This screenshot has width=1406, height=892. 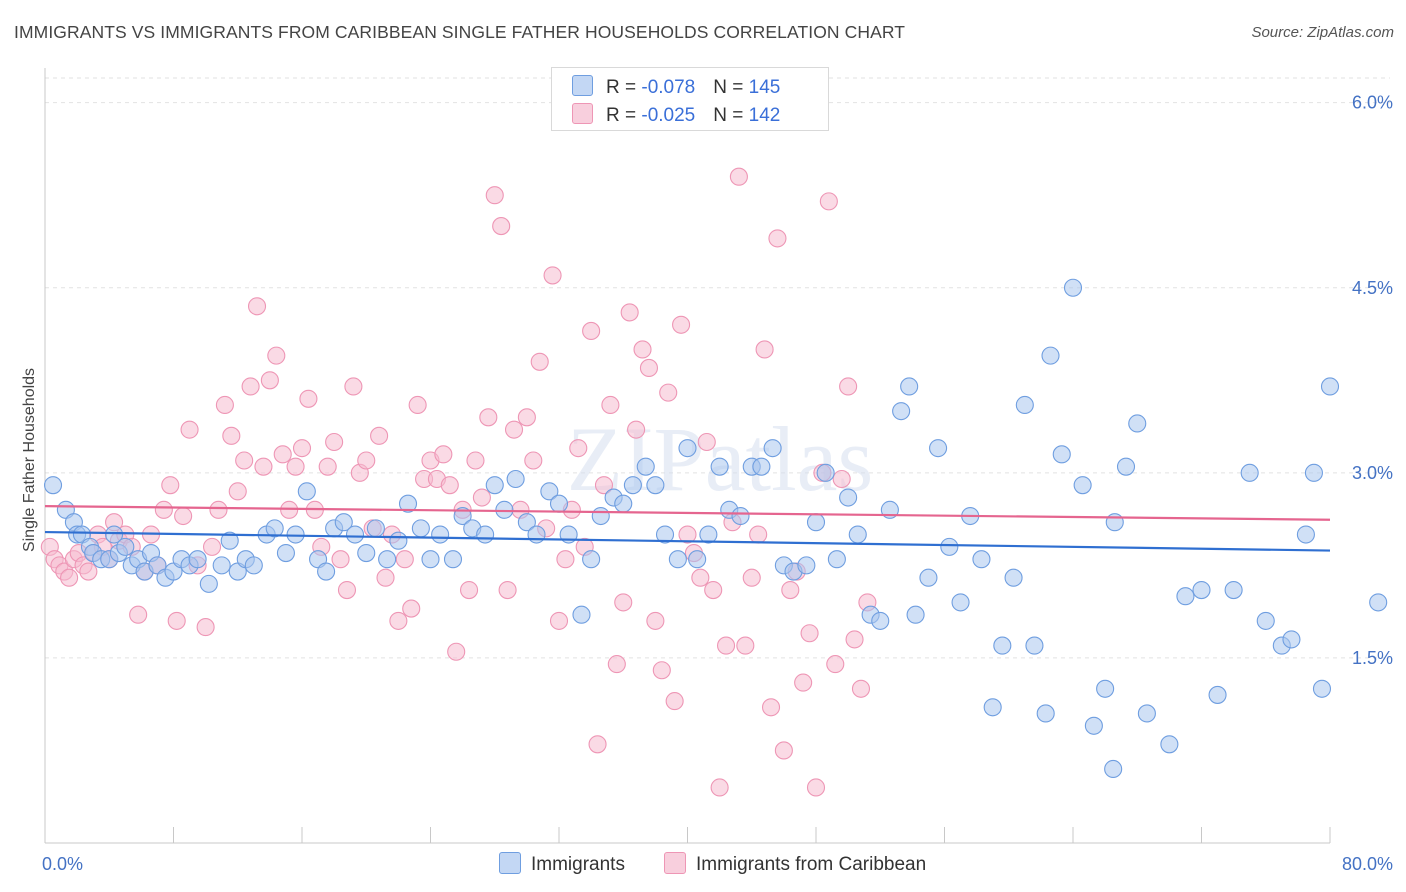 I want to click on legend-row-caribbean: R = -0.025 N = 142, so click(x=676, y=115).